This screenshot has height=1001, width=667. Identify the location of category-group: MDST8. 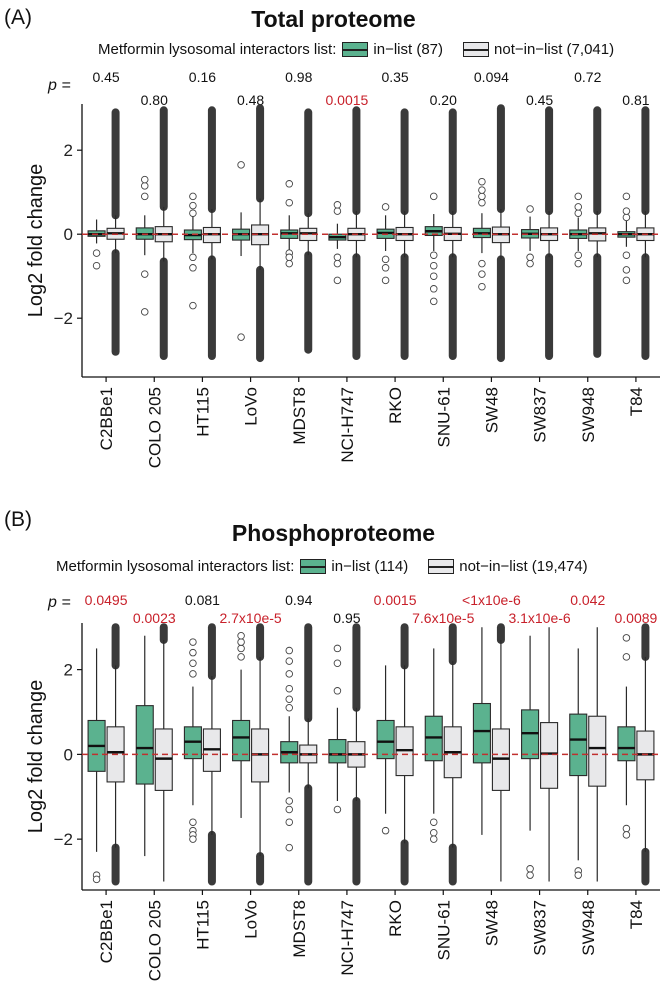
(299, 790).